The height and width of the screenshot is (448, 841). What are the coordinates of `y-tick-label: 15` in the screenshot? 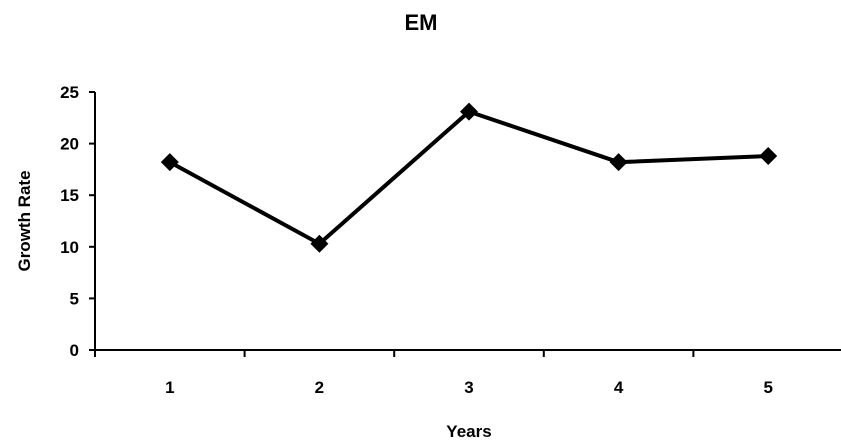 It's located at (69, 195).